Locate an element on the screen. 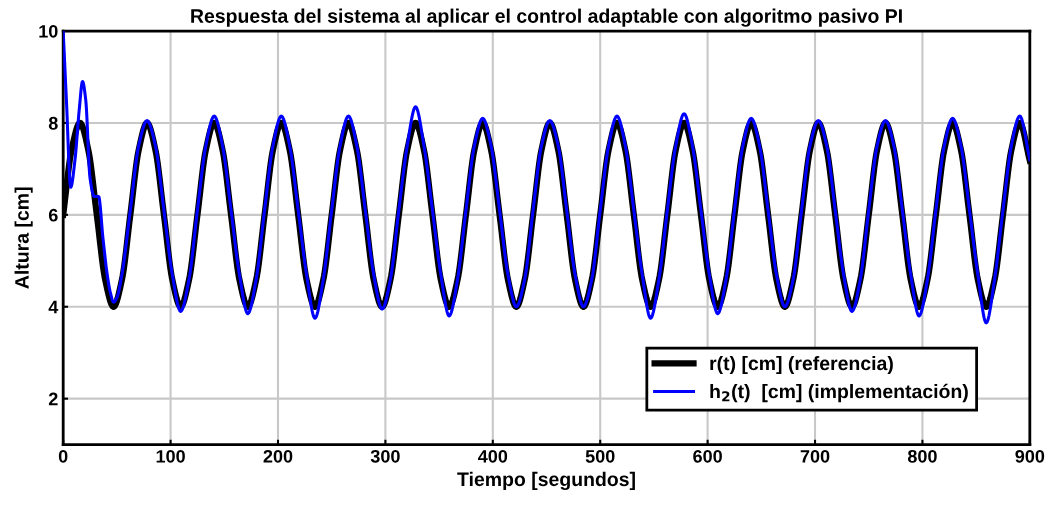  x-tick-label: 100 is located at coordinates (170, 456).